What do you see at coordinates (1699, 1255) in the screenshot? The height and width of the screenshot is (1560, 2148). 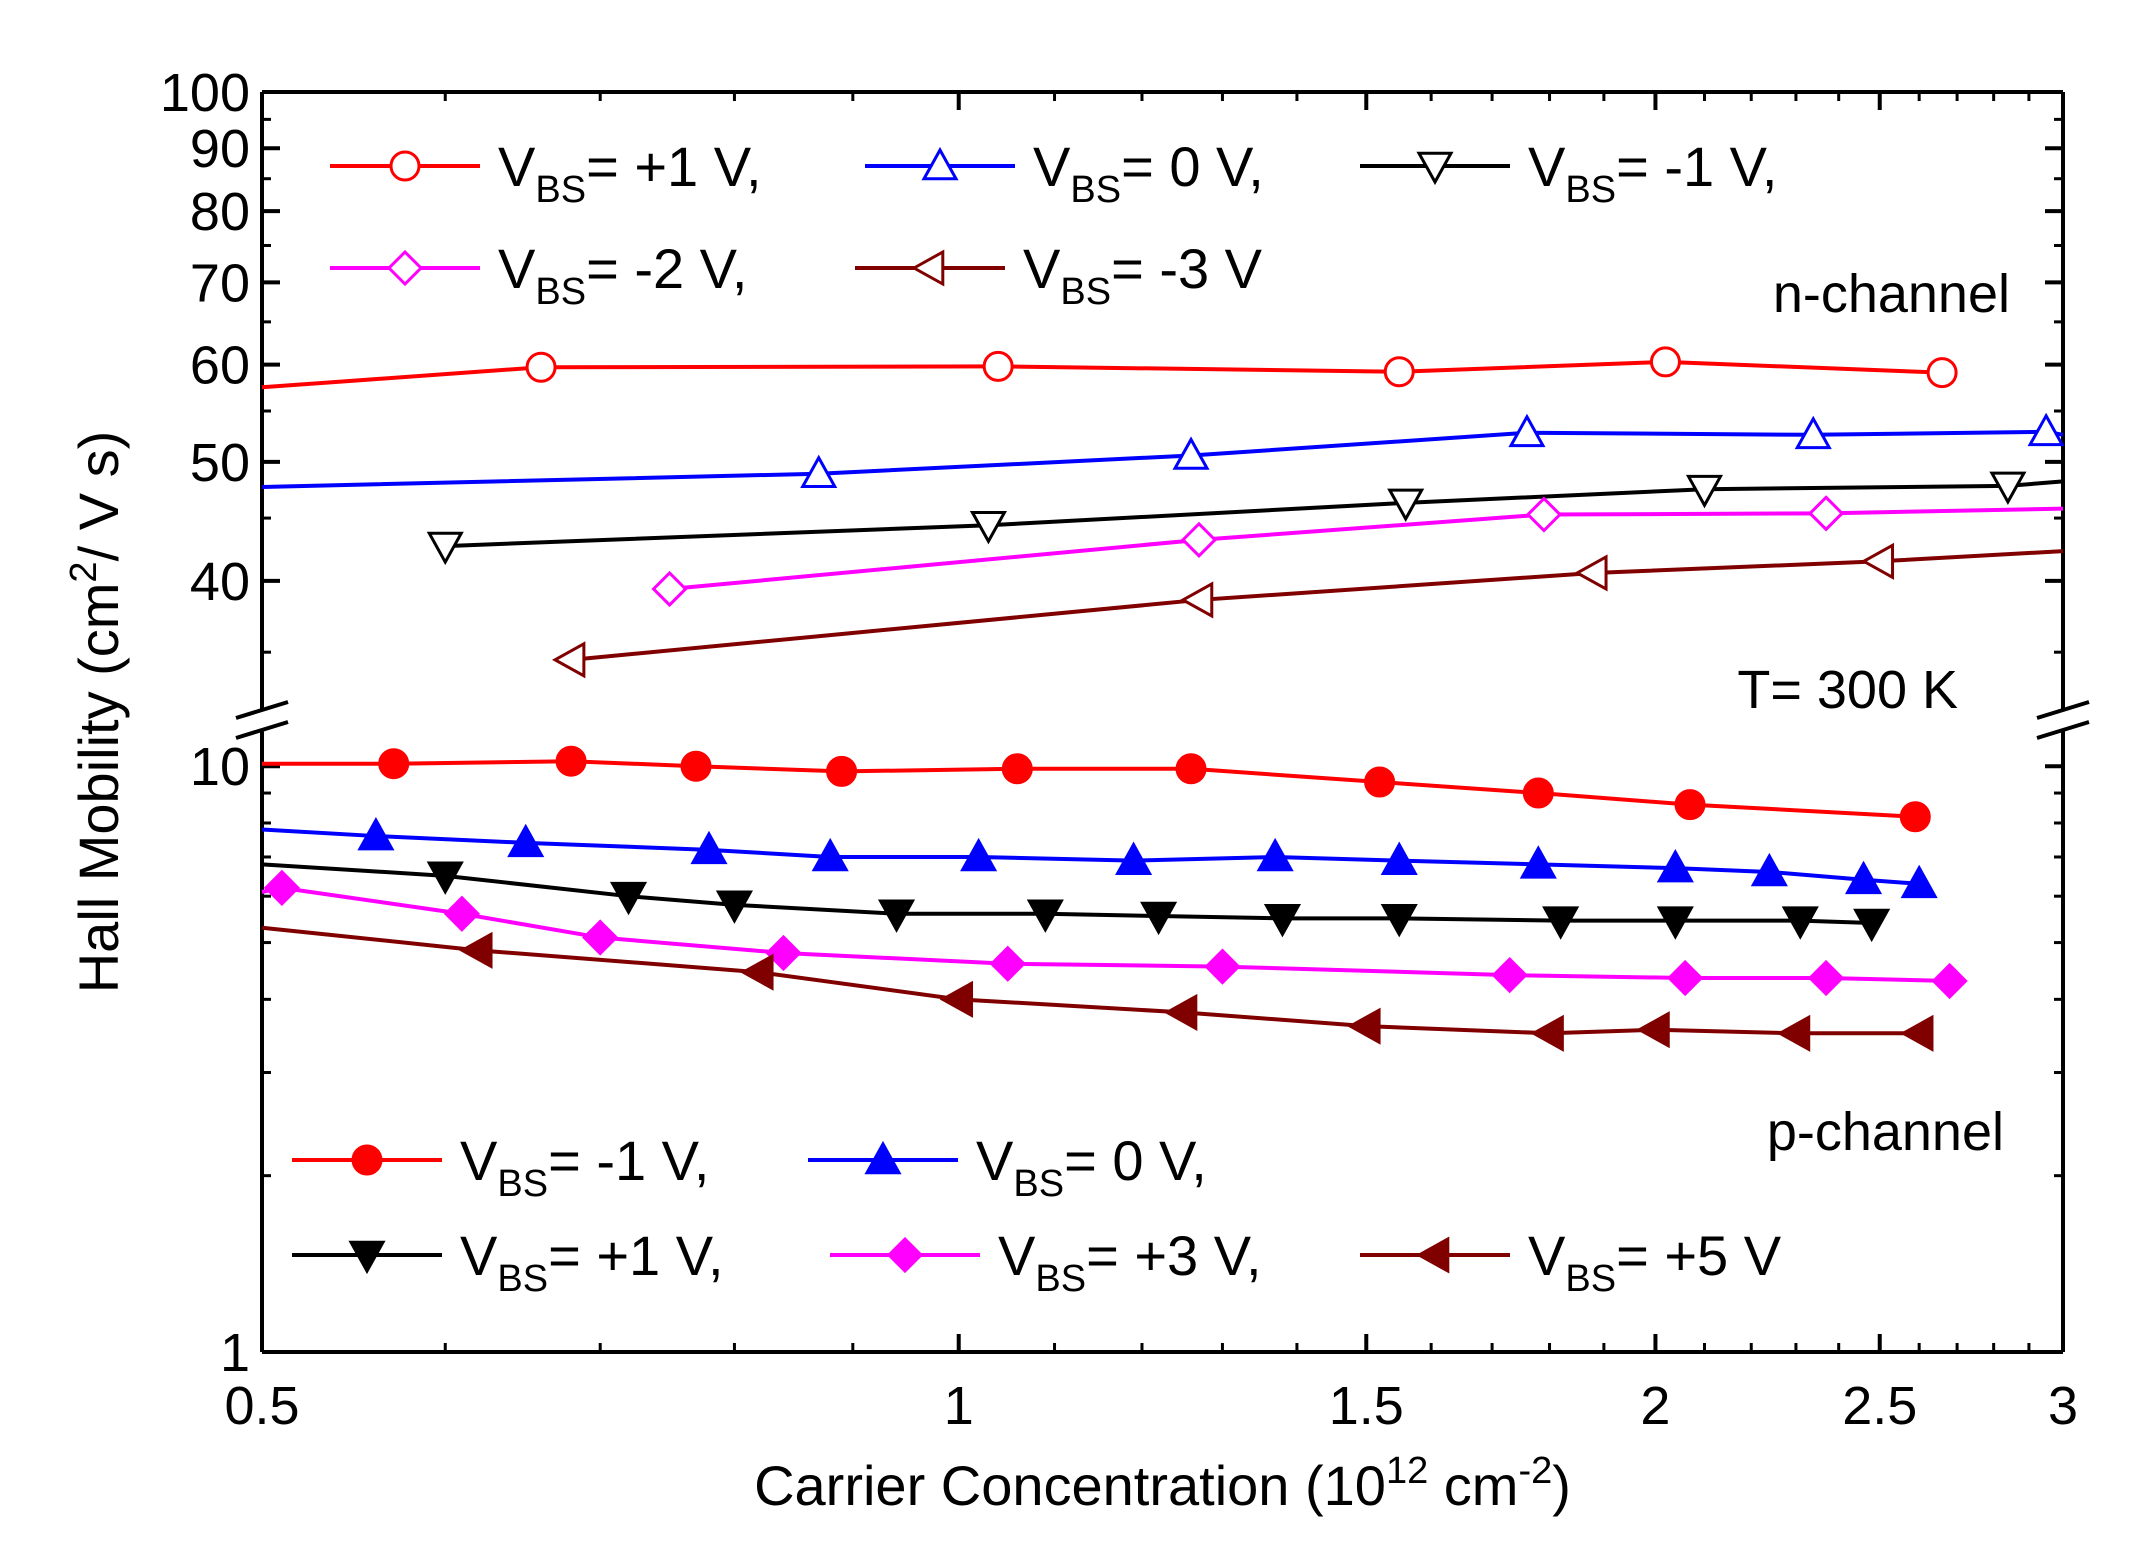 I see `title-part: = +5 V` at bounding box center [1699, 1255].